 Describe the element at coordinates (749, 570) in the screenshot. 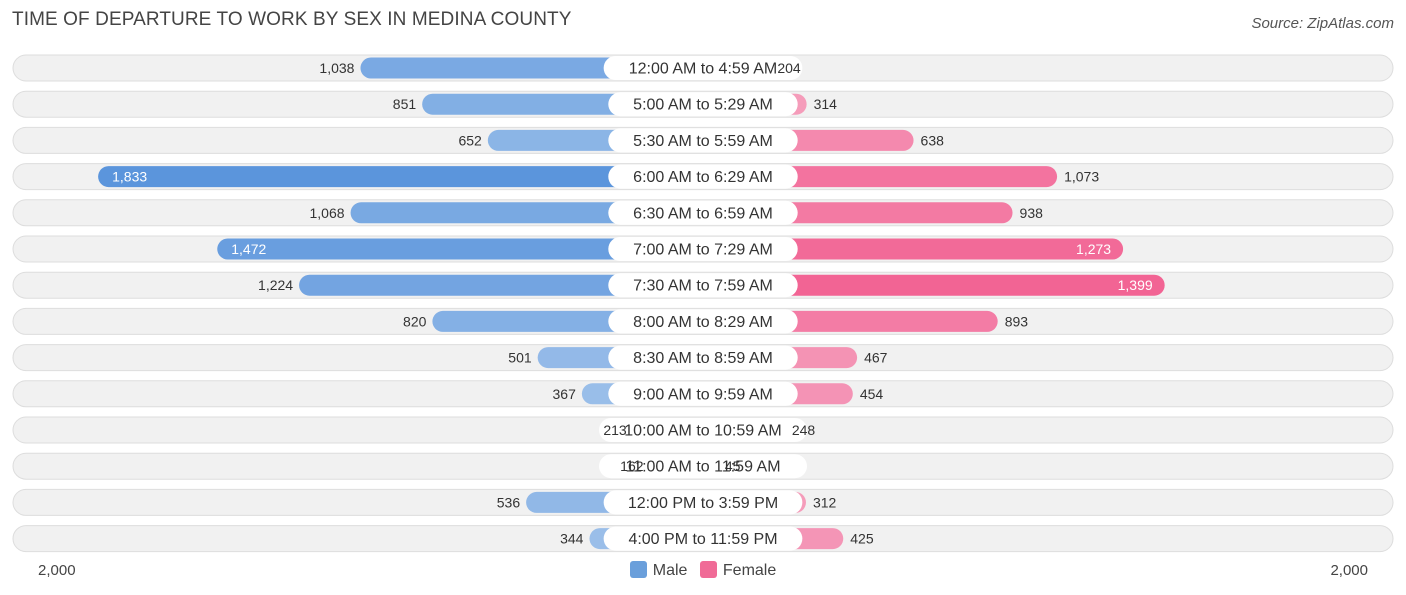

I see `legend-label-female: Female` at that location.